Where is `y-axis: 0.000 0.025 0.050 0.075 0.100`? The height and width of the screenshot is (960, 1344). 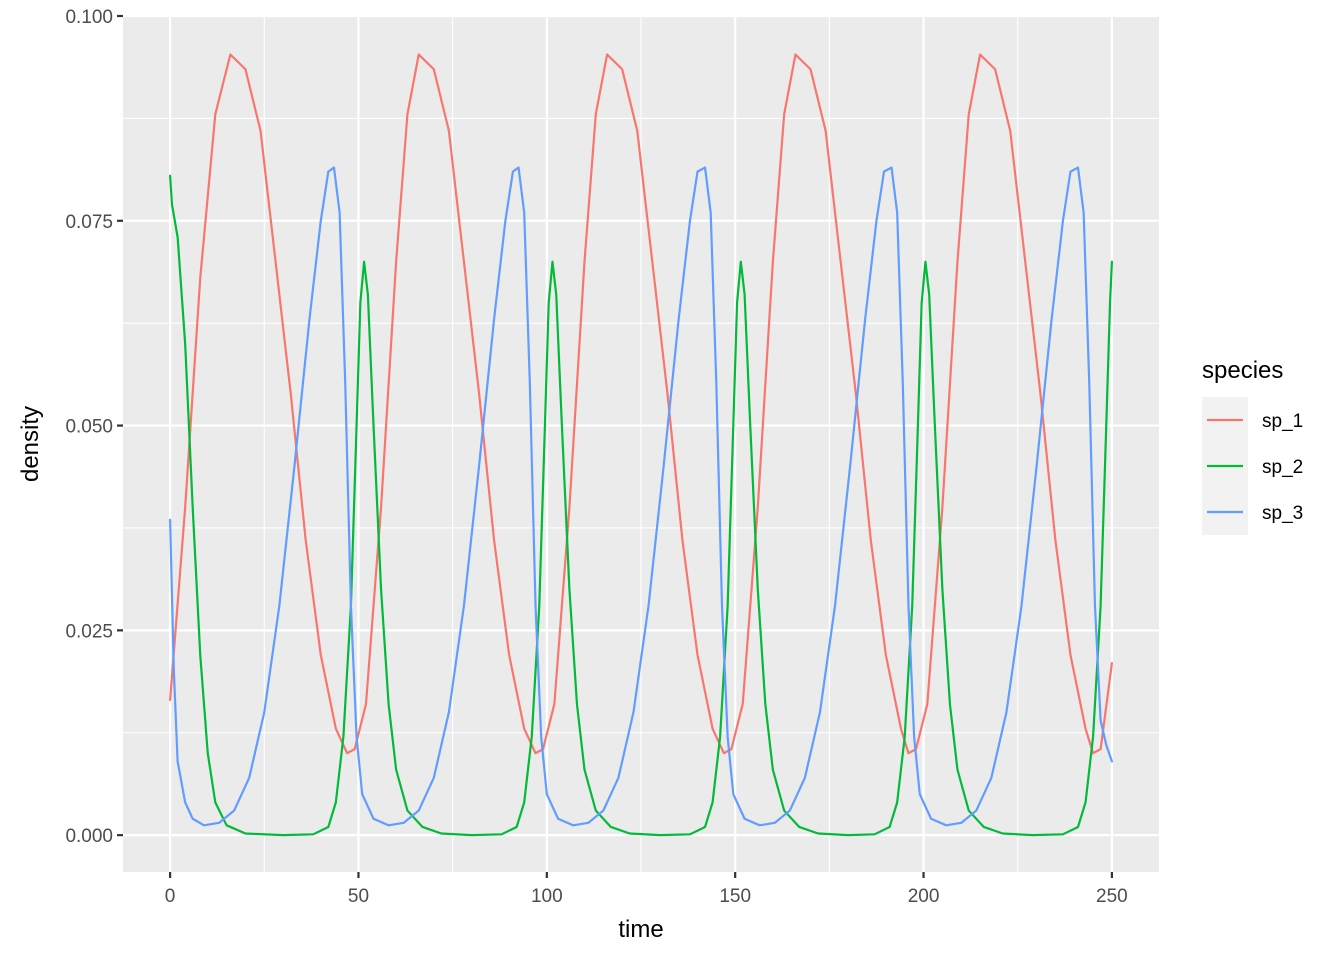
y-axis: 0.000 0.025 0.050 0.075 0.100 is located at coordinates (94, 427).